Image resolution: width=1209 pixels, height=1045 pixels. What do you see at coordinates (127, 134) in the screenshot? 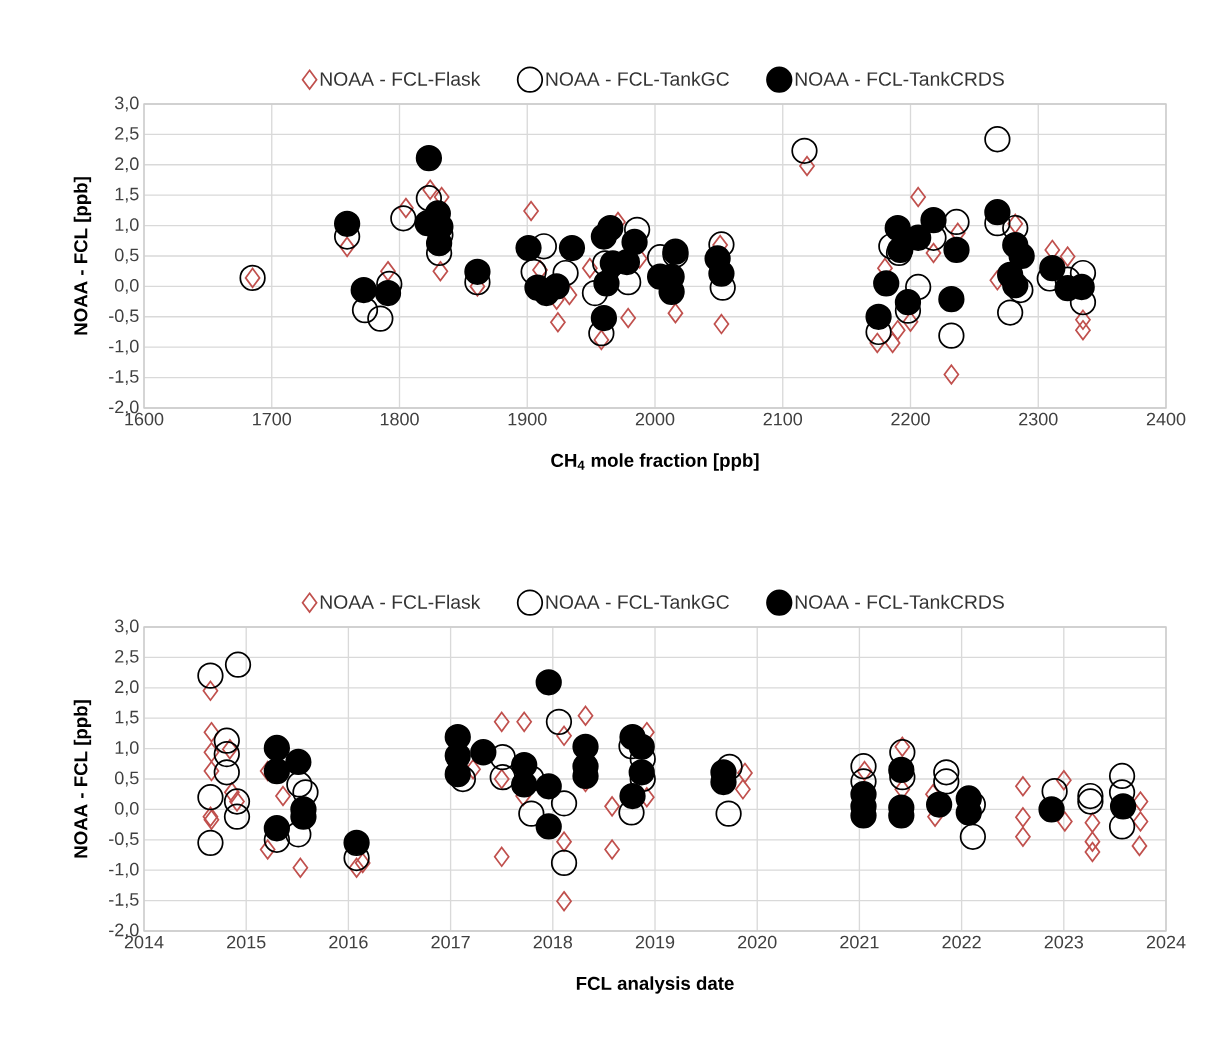
I see `y-tick-label: 2,5` at bounding box center [127, 134].